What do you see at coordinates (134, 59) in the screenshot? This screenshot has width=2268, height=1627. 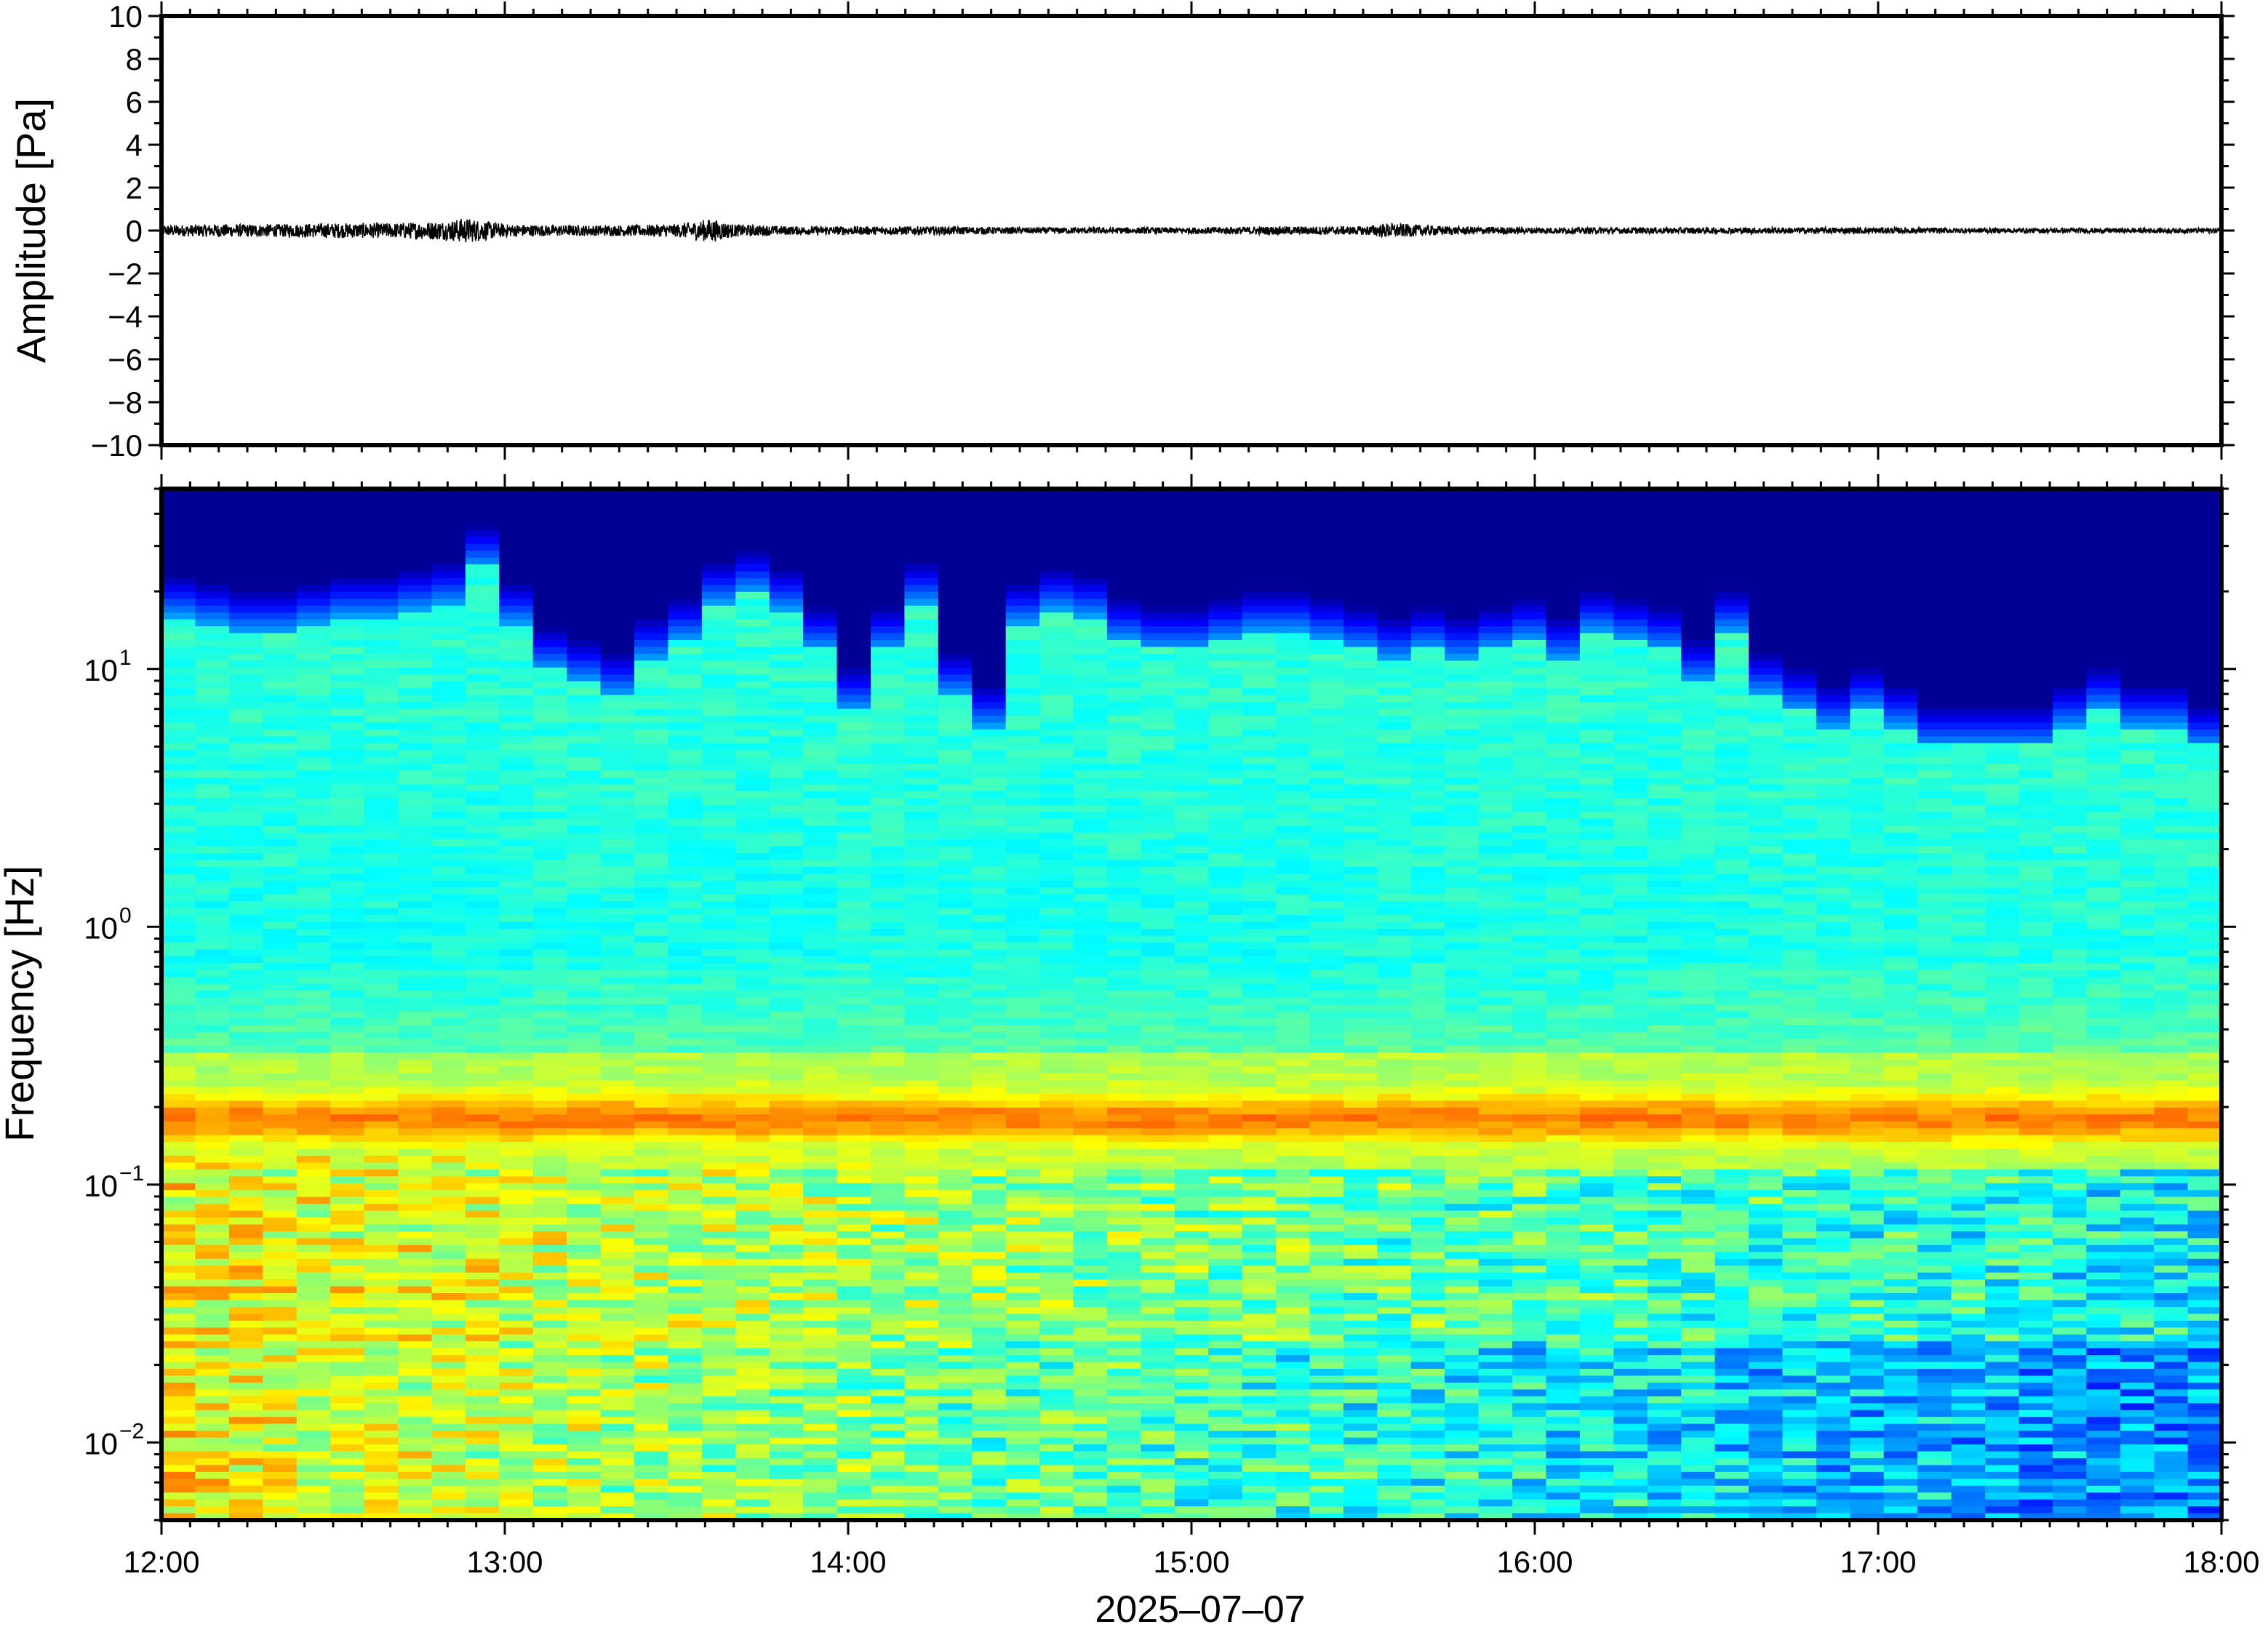 I see `y-tick-label: 8` at bounding box center [134, 59].